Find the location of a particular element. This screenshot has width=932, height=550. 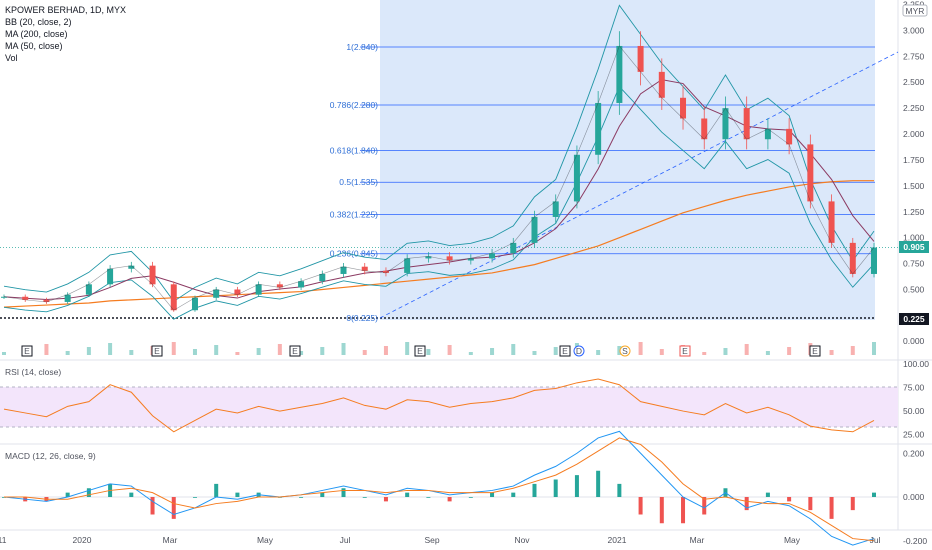

event-label-8: E is located at coordinates (815, 351).